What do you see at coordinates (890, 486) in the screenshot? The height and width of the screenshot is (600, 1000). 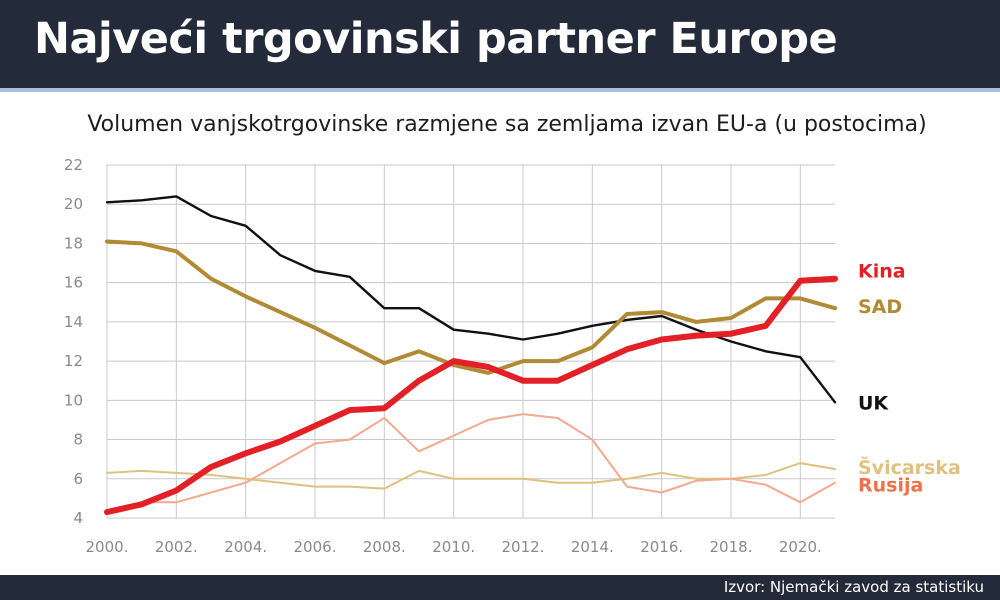 I see `series-label-rusija: Rusija` at bounding box center [890, 486].